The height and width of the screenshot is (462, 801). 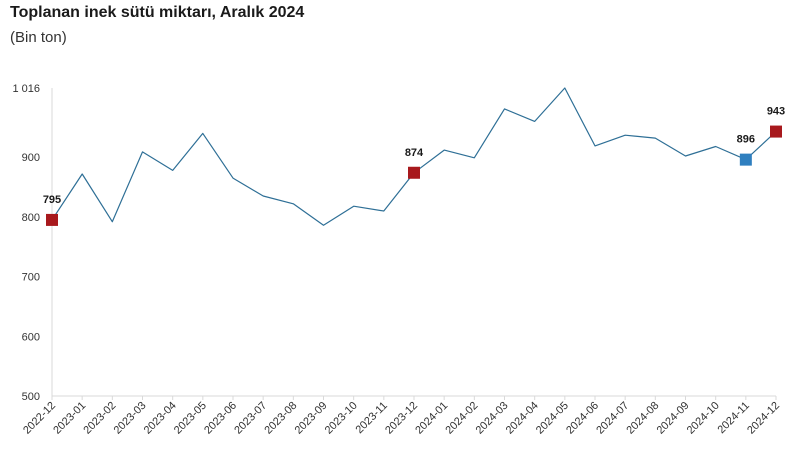 What do you see at coordinates (746, 140) in the screenshot?
I see `data-label: 896` at bounding box center [746, 140].